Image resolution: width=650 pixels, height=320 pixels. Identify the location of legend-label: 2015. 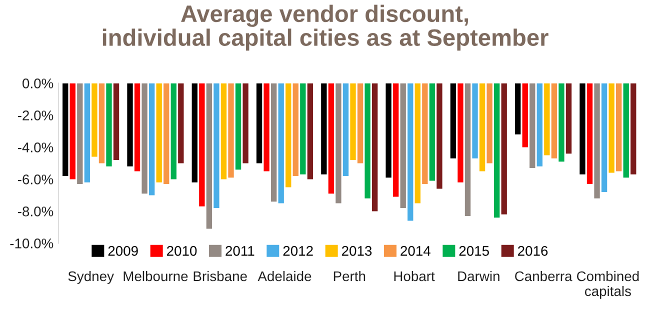
(474, 251).